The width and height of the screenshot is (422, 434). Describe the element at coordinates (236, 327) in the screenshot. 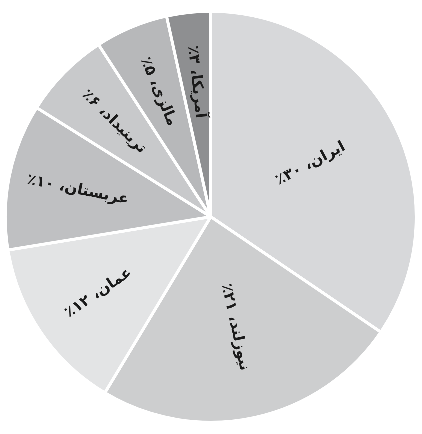

I see `slice-label: نیوزلند، ۲۱٪` at that location.